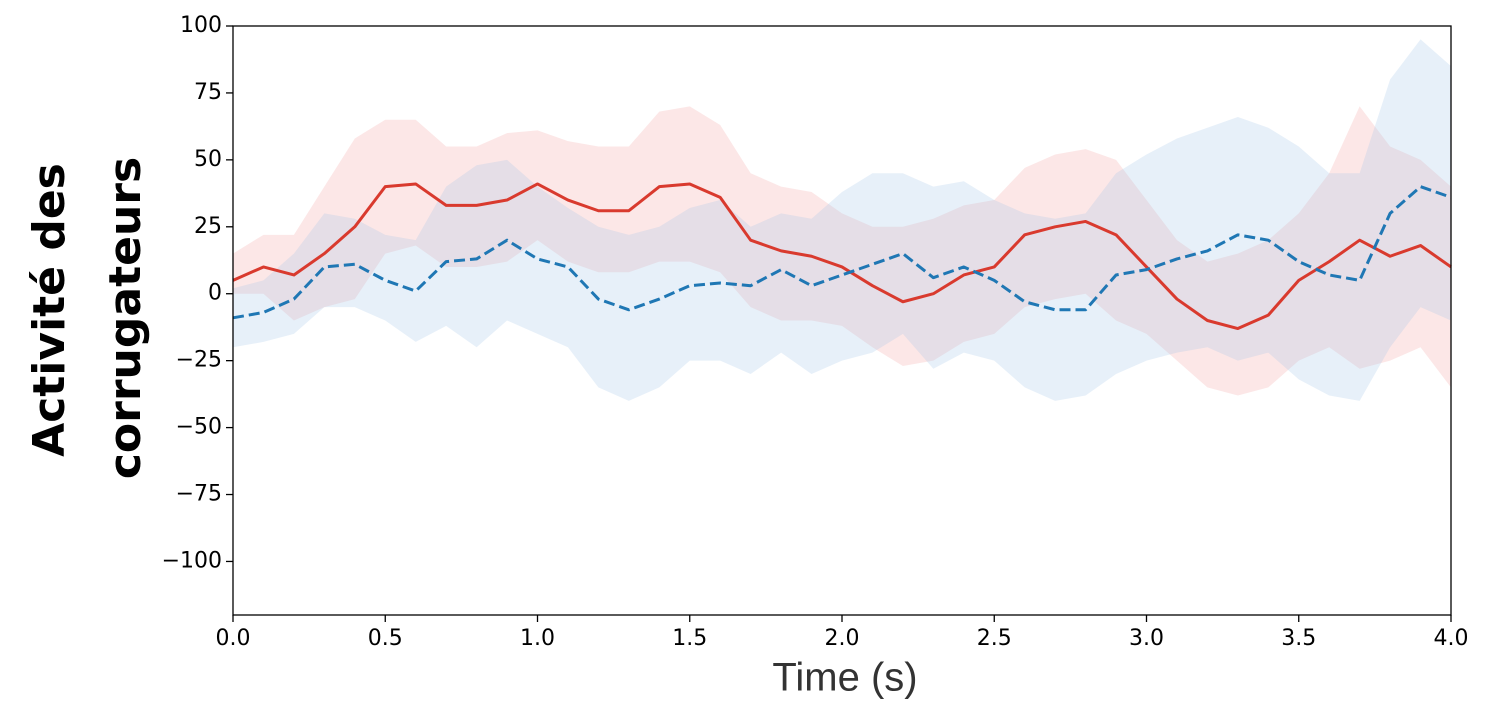 This screenshot has width=1486, height=708. I want to click on y-tick-label: 75, so click(208, 92).